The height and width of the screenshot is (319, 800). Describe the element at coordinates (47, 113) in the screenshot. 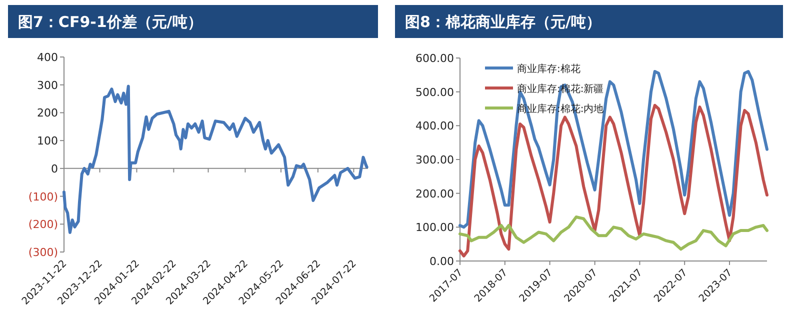

I see `y-tick-label: 200` at that location.